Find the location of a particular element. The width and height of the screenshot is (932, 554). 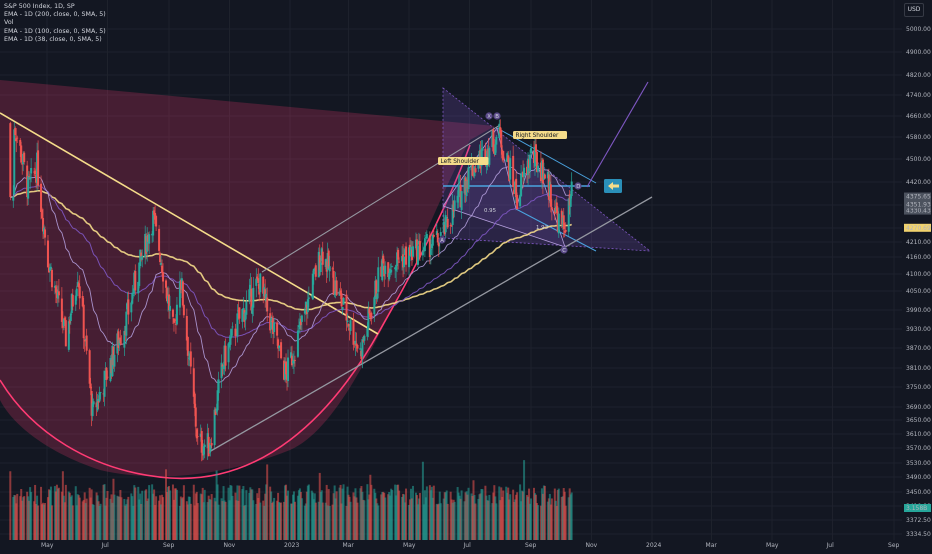

time-axis-bg is located at coordinates (466, 545).